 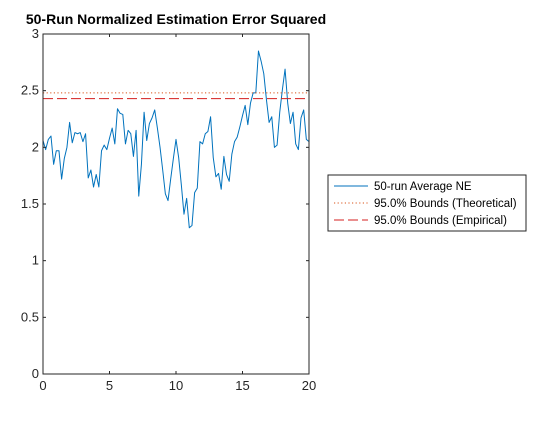 I want to click on x-tick-label: 10, so click(x=176, y=385).